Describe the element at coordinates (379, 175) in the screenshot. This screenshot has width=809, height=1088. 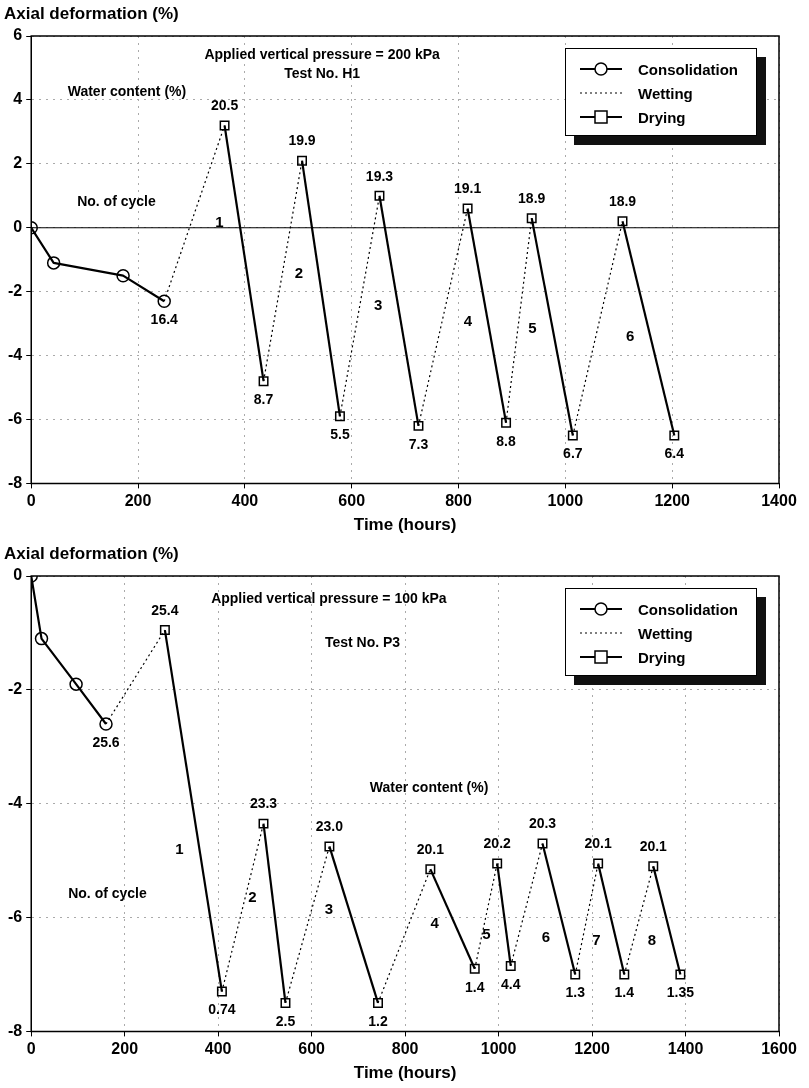
I see `annotation: 19.3` at that location.